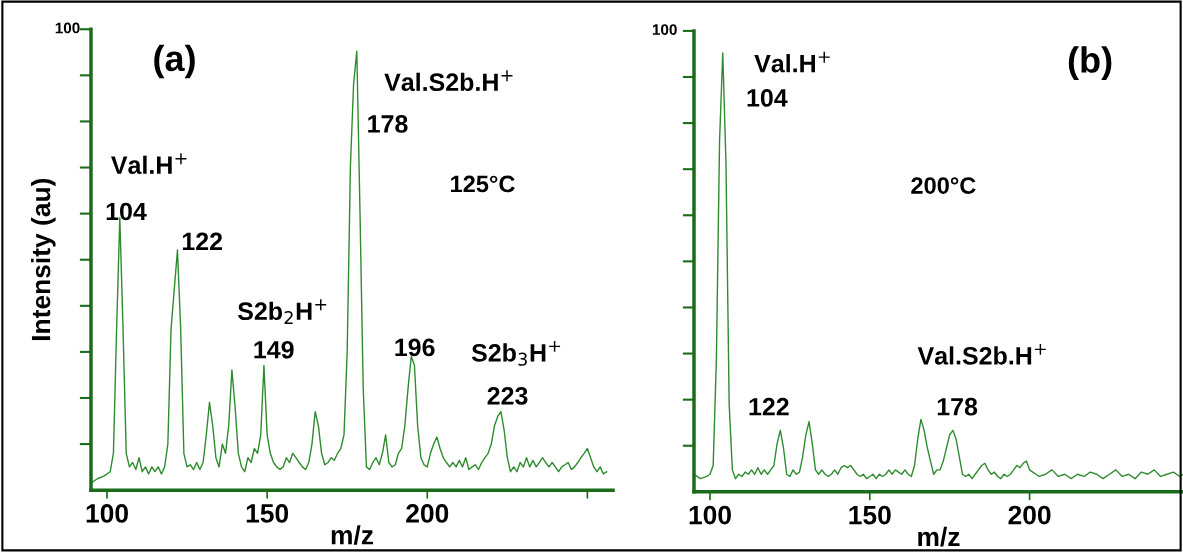 The width and height of the screenshot is (1183, 552). What do you see at coordinates (943, 185) in the screenshot?
I see `text: 200°C` at bounding box center [943, 185].